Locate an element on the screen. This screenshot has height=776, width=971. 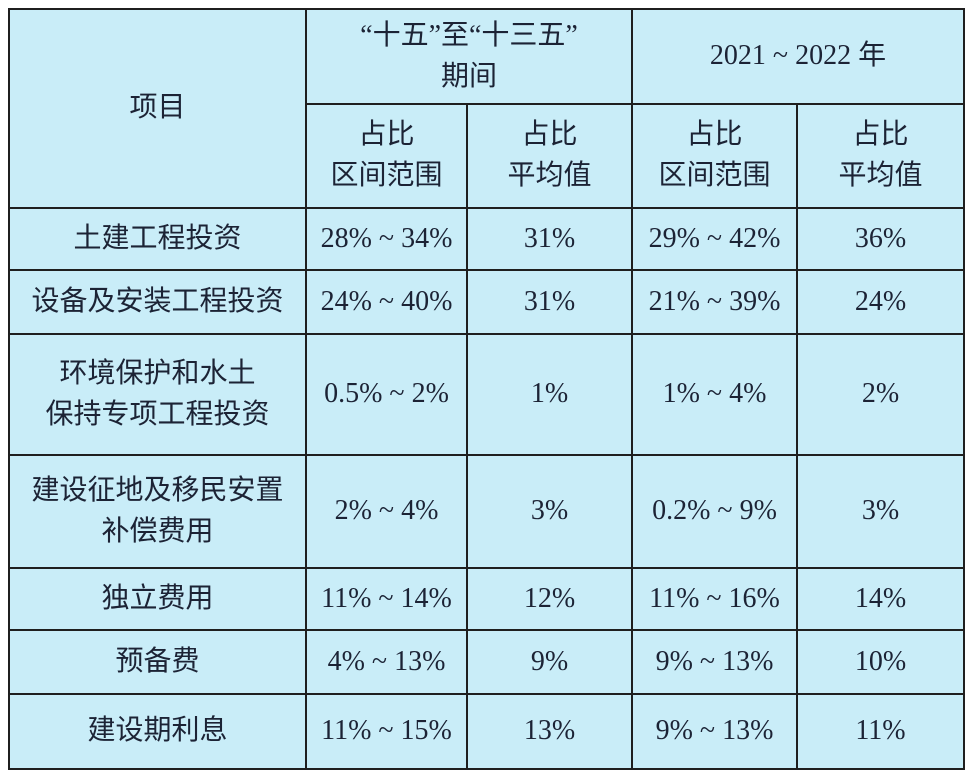
subheader-ratio-average-1: 占比 平均值 is located at coordinates (549, 156).